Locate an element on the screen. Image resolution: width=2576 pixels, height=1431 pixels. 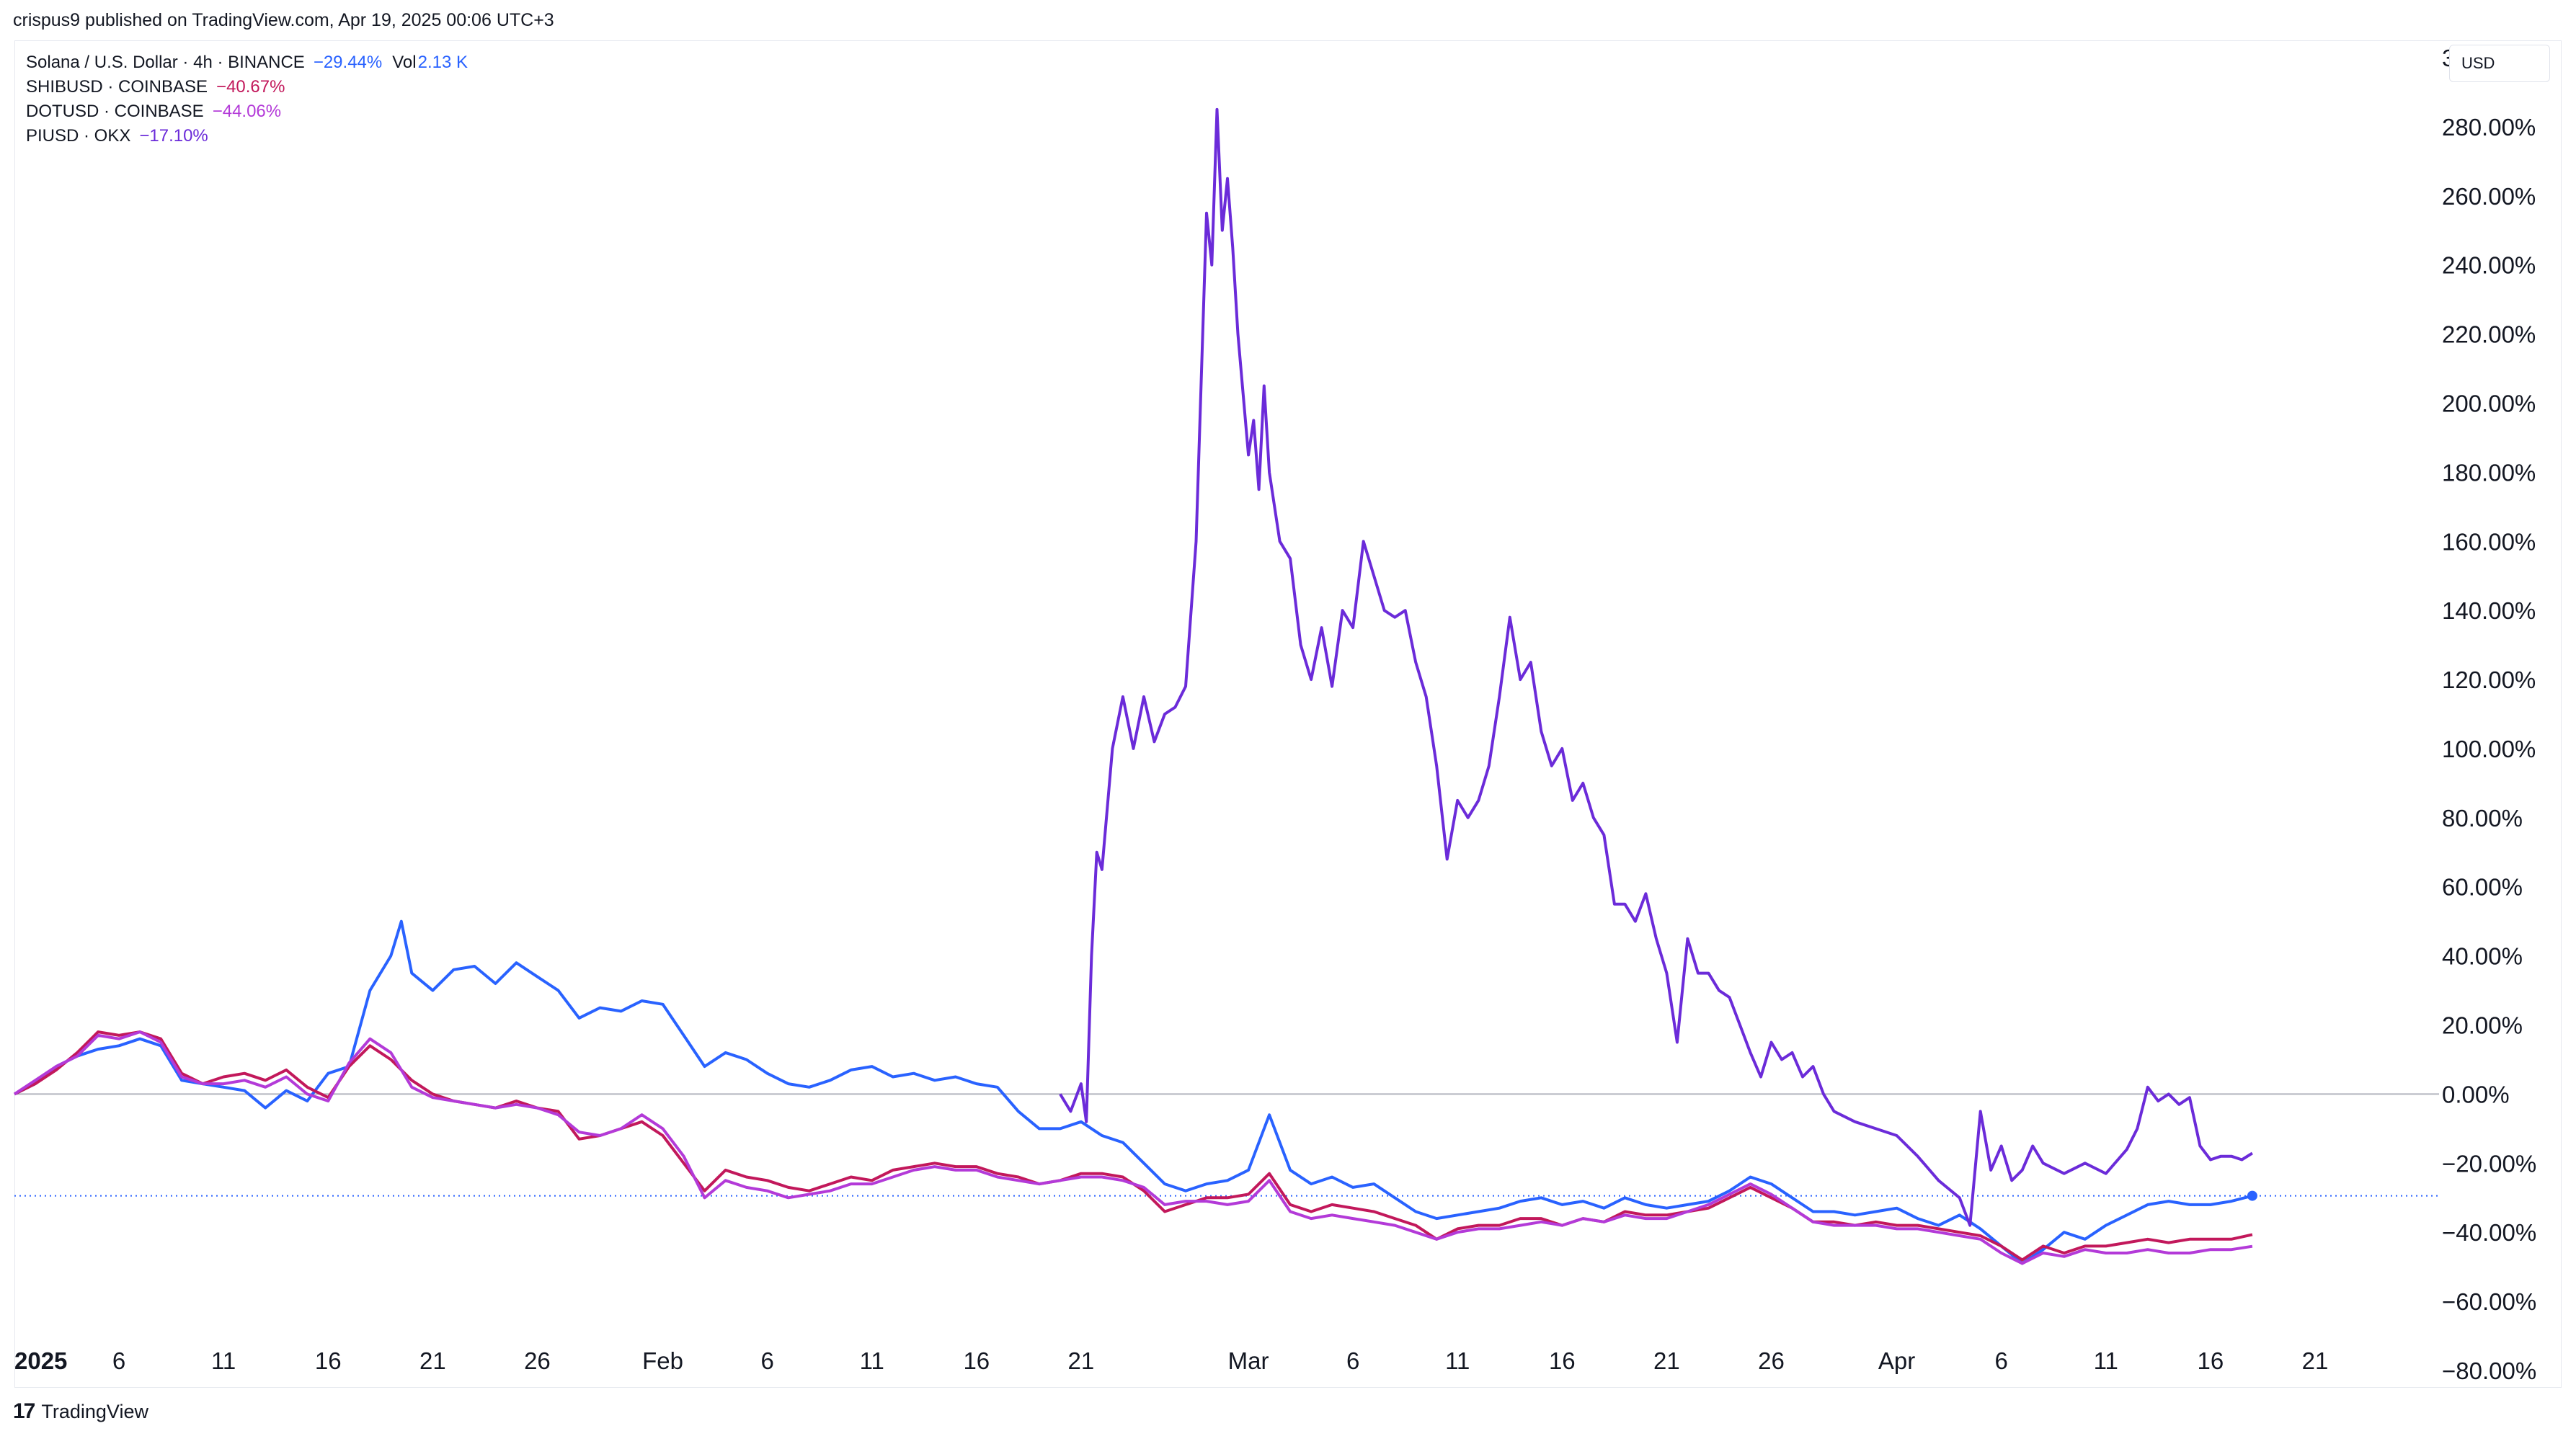
legend-symbol: Solana / U.S. Dollar · 4h · BINANCE is located at coordinates (165, 62).